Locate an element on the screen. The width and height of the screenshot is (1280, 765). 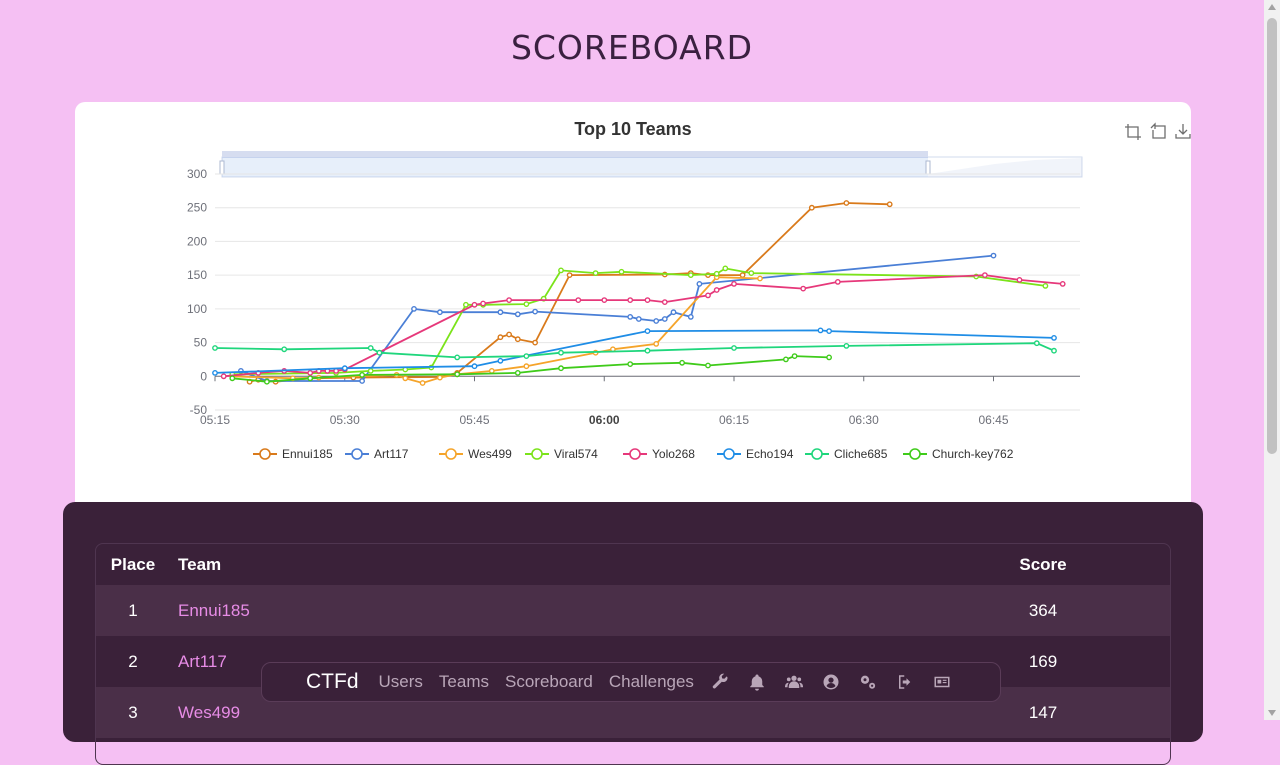
header-place: Place is located at coordinates (133, 564).